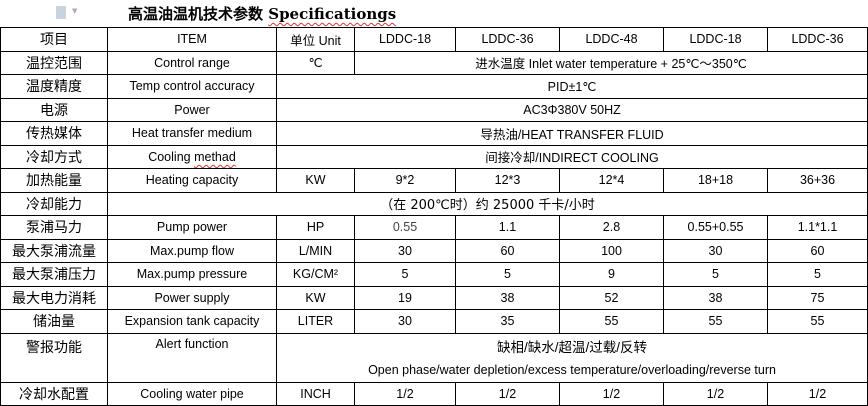  I want to click on model-3: LDDC-48, so click(611, 39).